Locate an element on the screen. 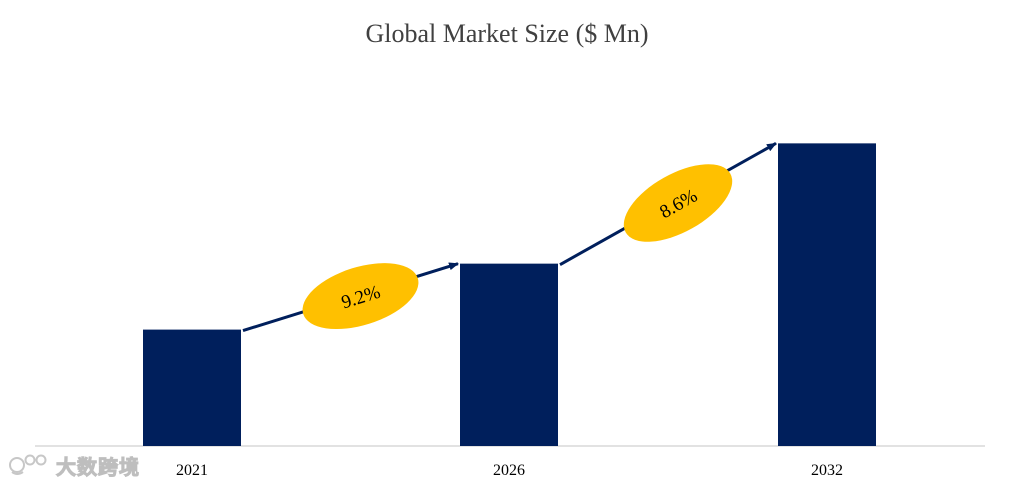 The image size is (1015, 485). bar-2026 is located at coordinates (509, 354).